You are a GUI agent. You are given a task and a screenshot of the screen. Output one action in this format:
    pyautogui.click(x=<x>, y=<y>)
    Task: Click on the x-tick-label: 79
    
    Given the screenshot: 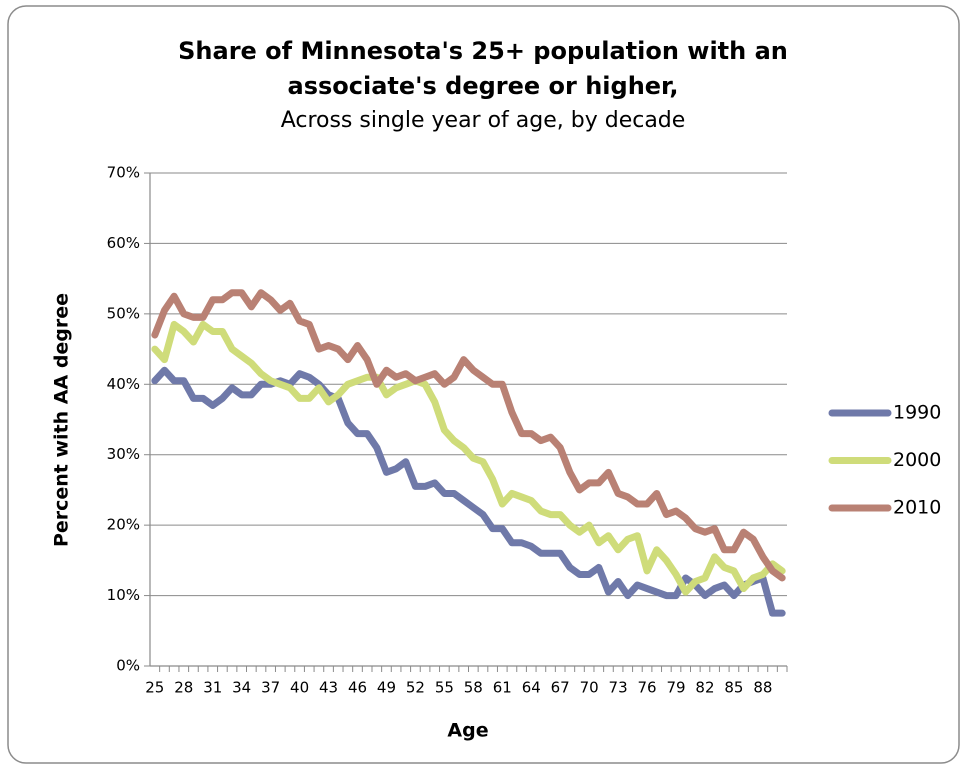 What is the action you would take?
    pyautogui.click(x=675, y=688)
    